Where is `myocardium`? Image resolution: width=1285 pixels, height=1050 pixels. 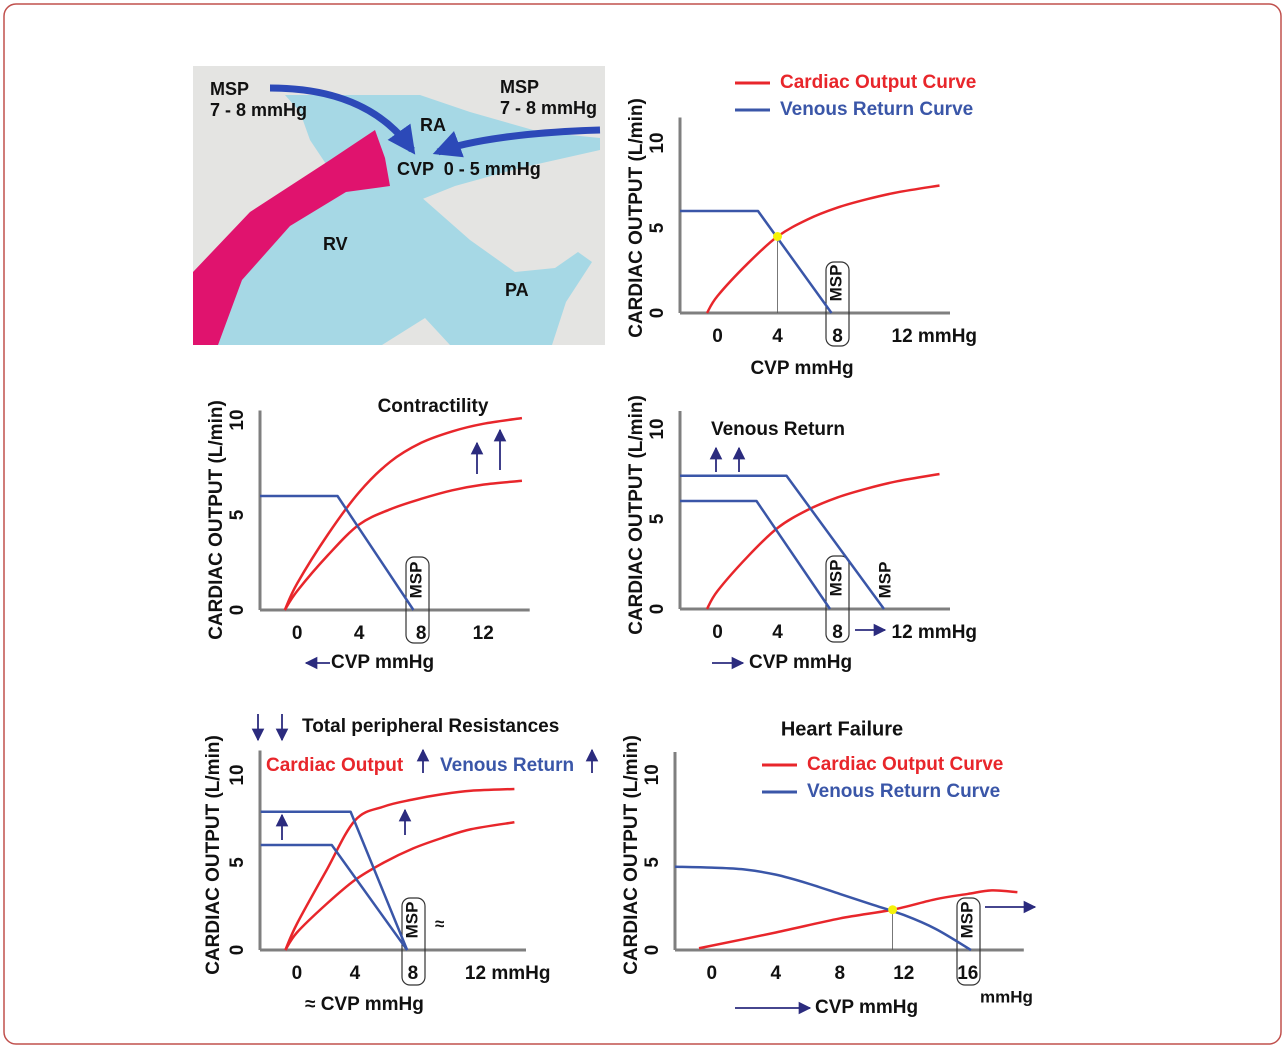 myocardium is located at coordinates (291, 237).